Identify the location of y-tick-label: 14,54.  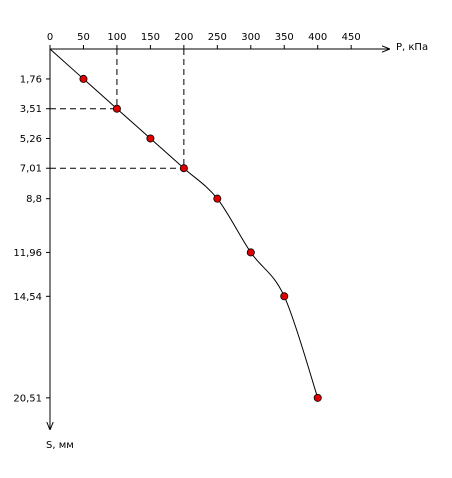
(27, 297).